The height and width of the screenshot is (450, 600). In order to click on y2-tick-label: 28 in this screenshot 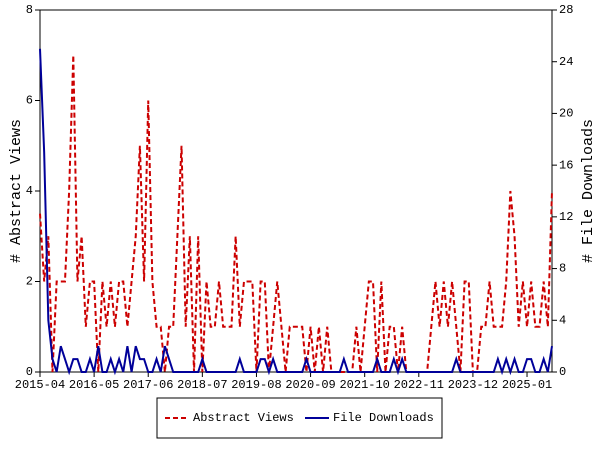, I will do `click(566, 10)`.